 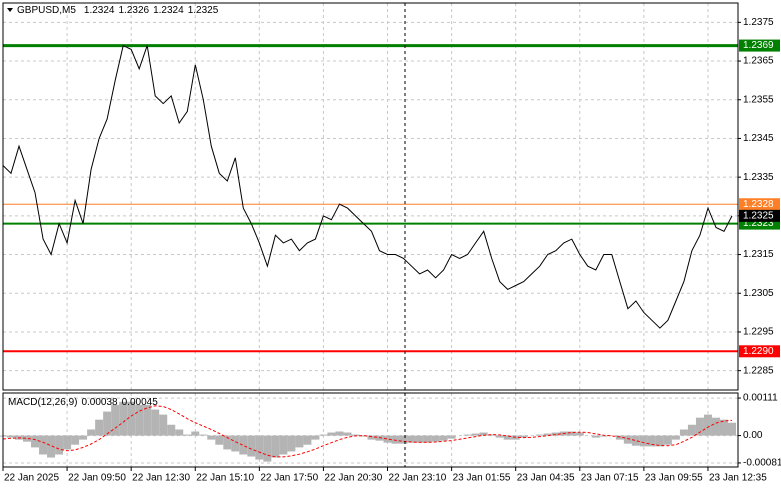 What do you see at coordinates (758, 204) in the screenshot?
I see `level-label: 1.2328` at bounding box center [758, 204].